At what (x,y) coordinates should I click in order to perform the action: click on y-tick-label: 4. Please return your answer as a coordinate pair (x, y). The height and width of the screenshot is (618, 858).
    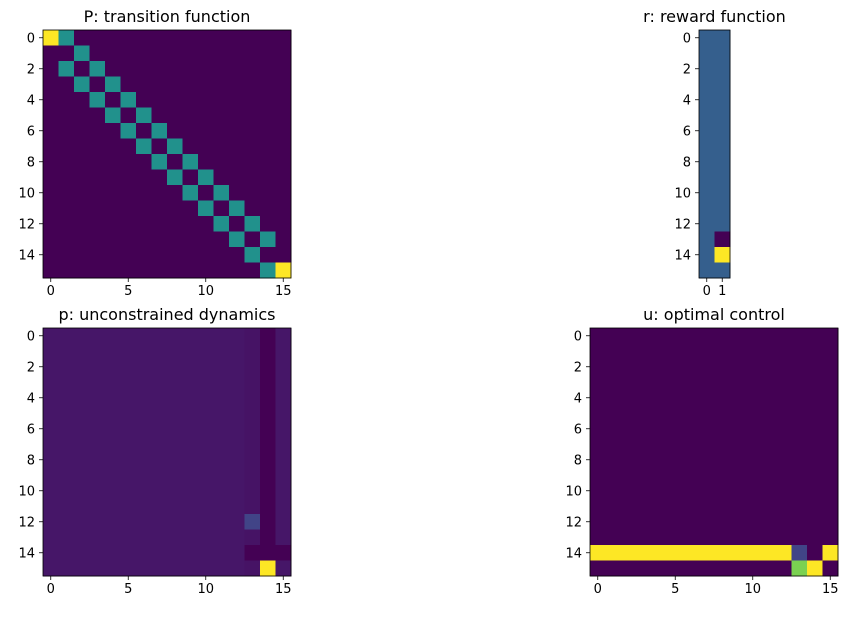
    Looking at the image, I should click on (31, 100).